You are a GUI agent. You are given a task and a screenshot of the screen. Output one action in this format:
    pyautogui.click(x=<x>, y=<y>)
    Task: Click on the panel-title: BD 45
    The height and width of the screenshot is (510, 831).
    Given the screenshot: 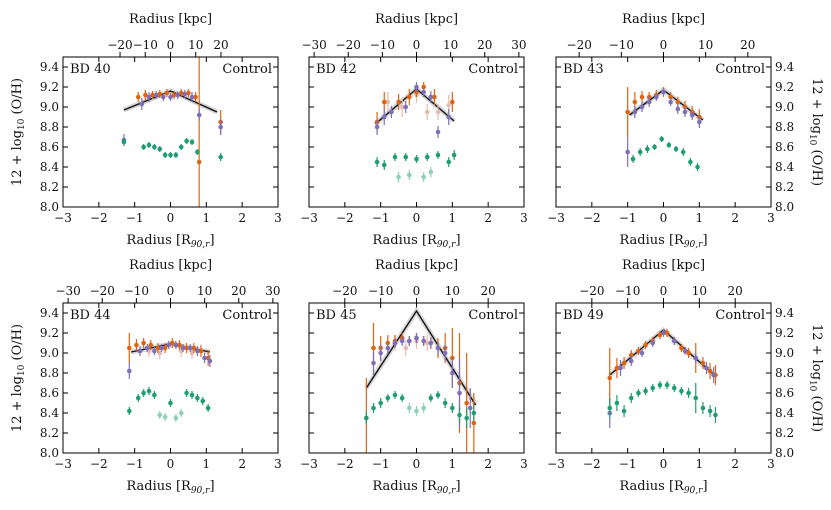 What is the action you would take?
    pyautogui.click(x=336, y=315)
    